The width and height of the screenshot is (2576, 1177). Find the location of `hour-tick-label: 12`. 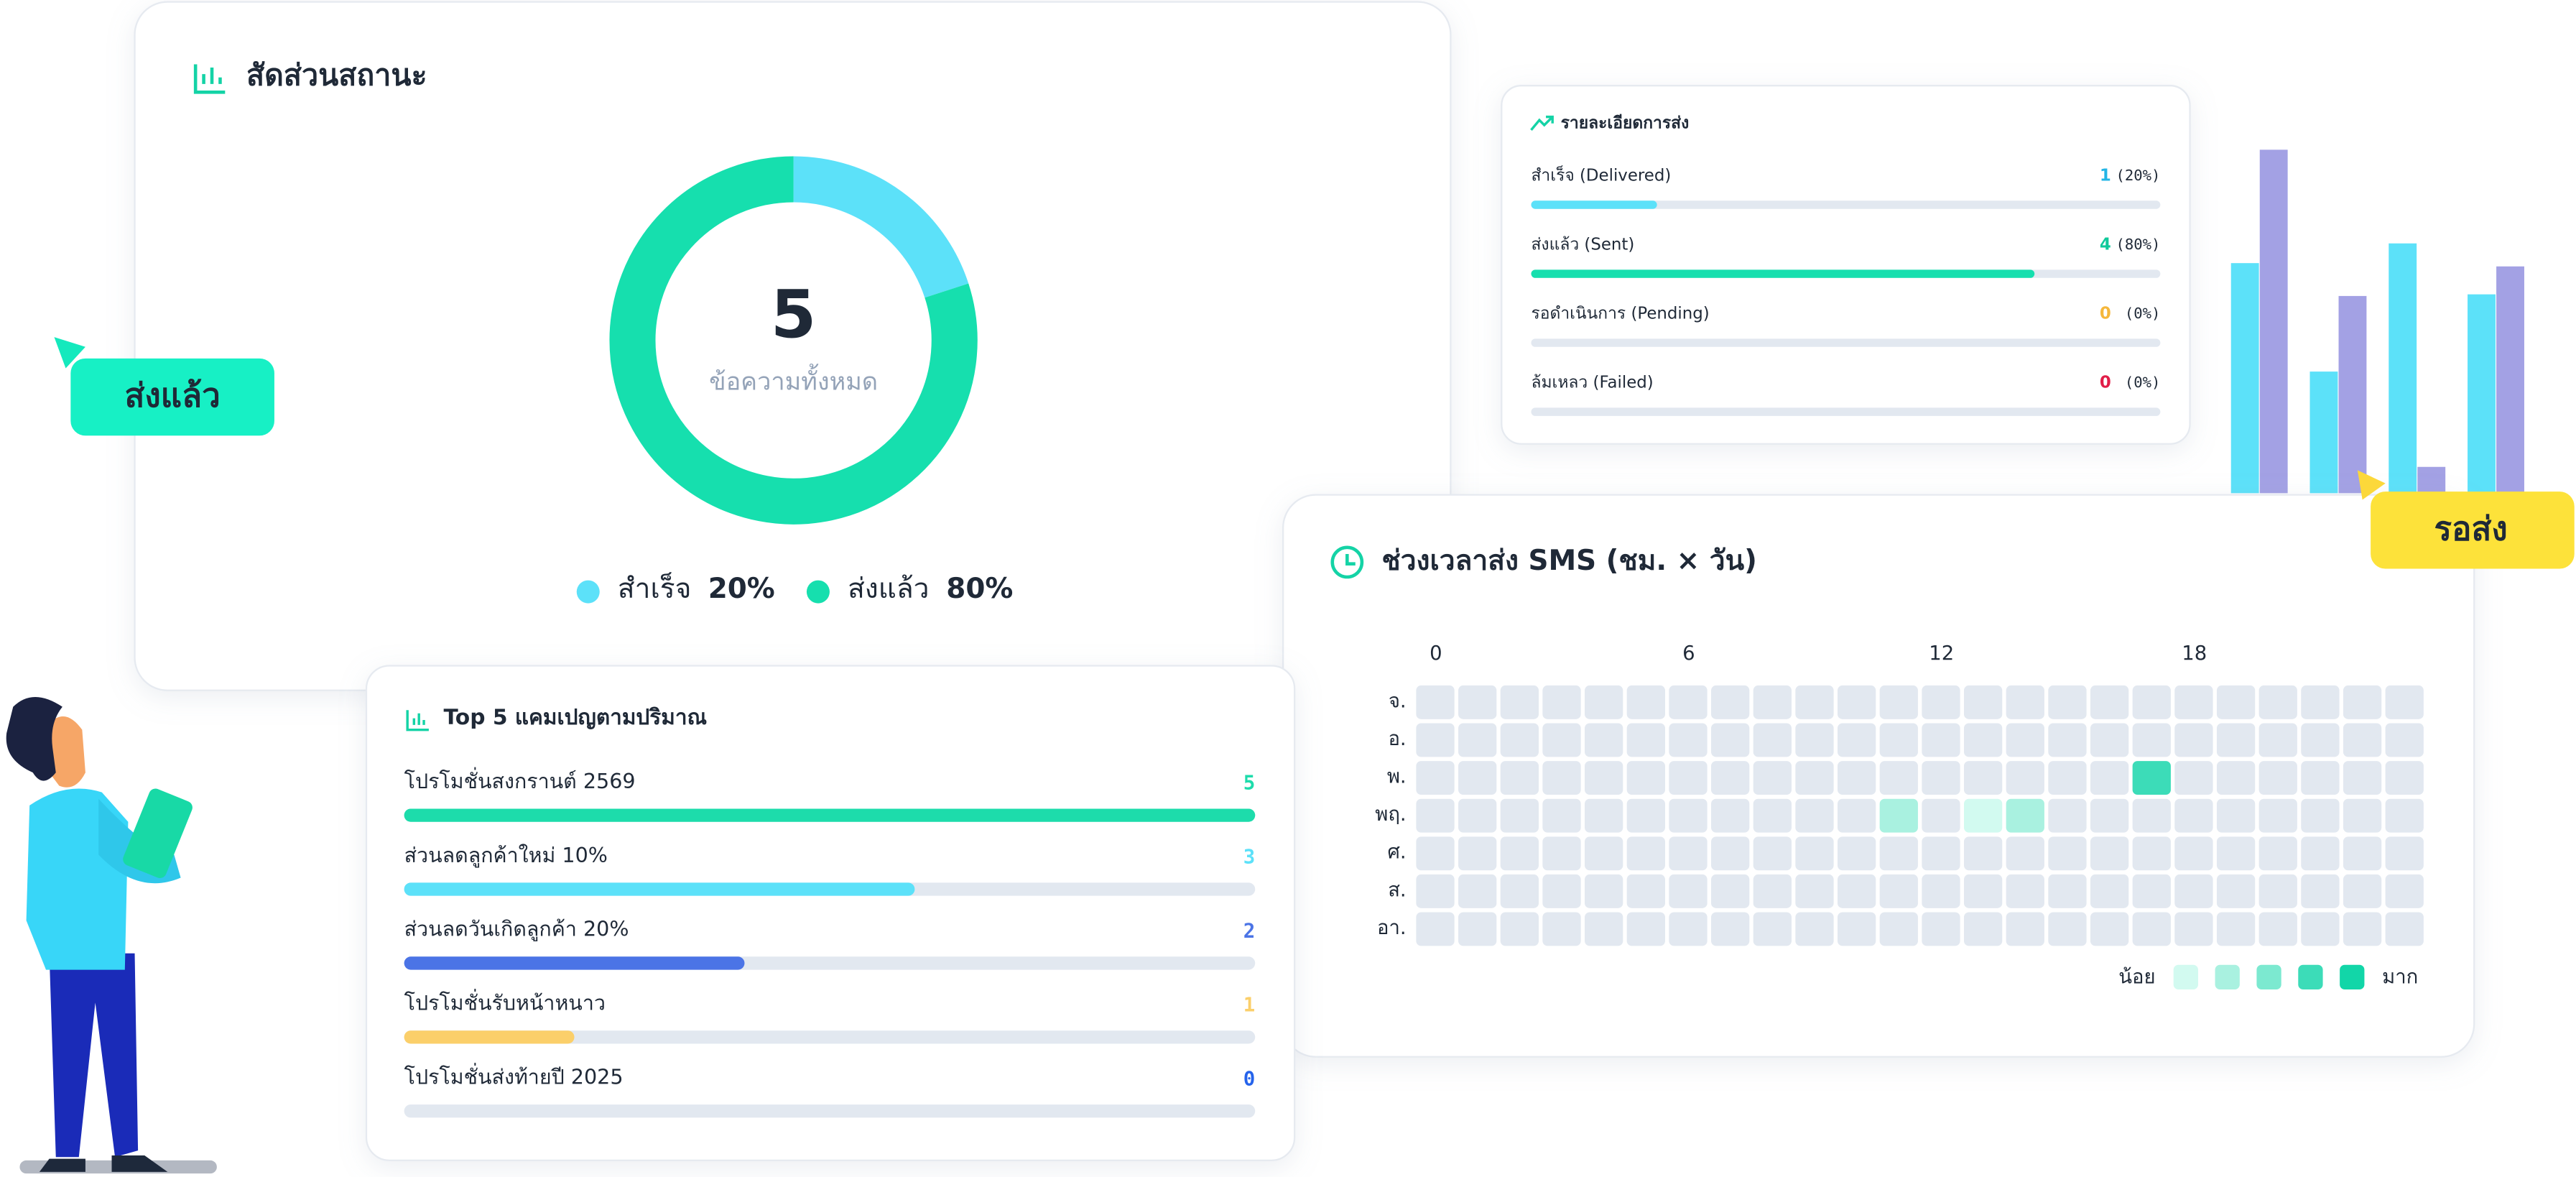

hour-tick-label: 12 is located at coordinates (1941, 653).